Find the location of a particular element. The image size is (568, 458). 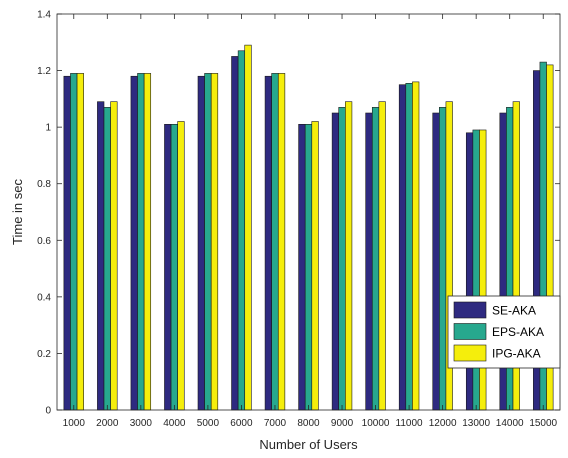

y-tick-label: 0 is located at coordinates (48, 411).